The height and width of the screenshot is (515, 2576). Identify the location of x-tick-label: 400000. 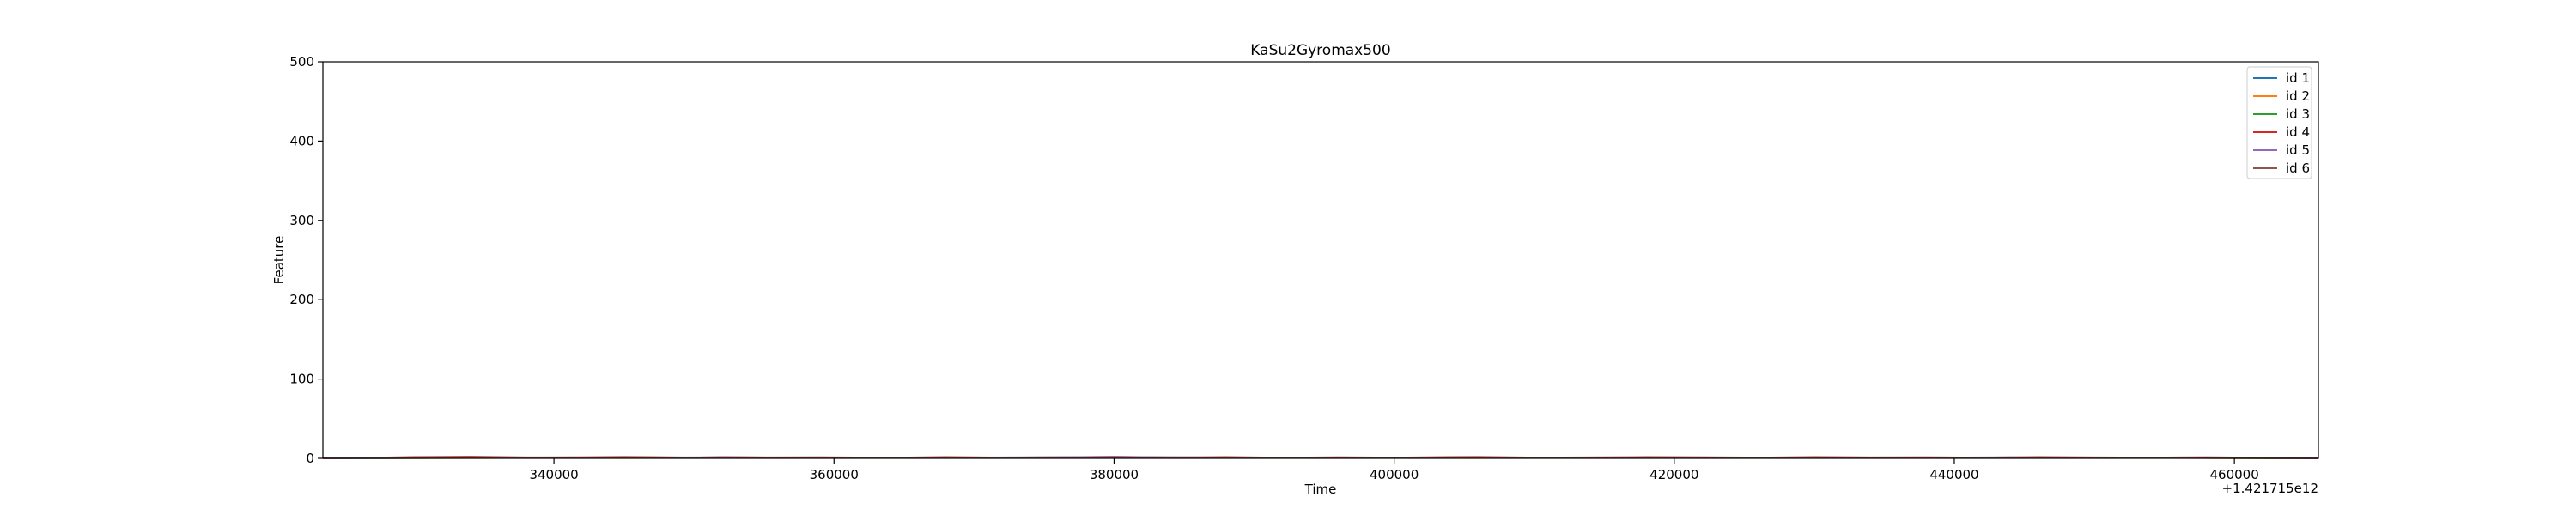
(1394, 474).